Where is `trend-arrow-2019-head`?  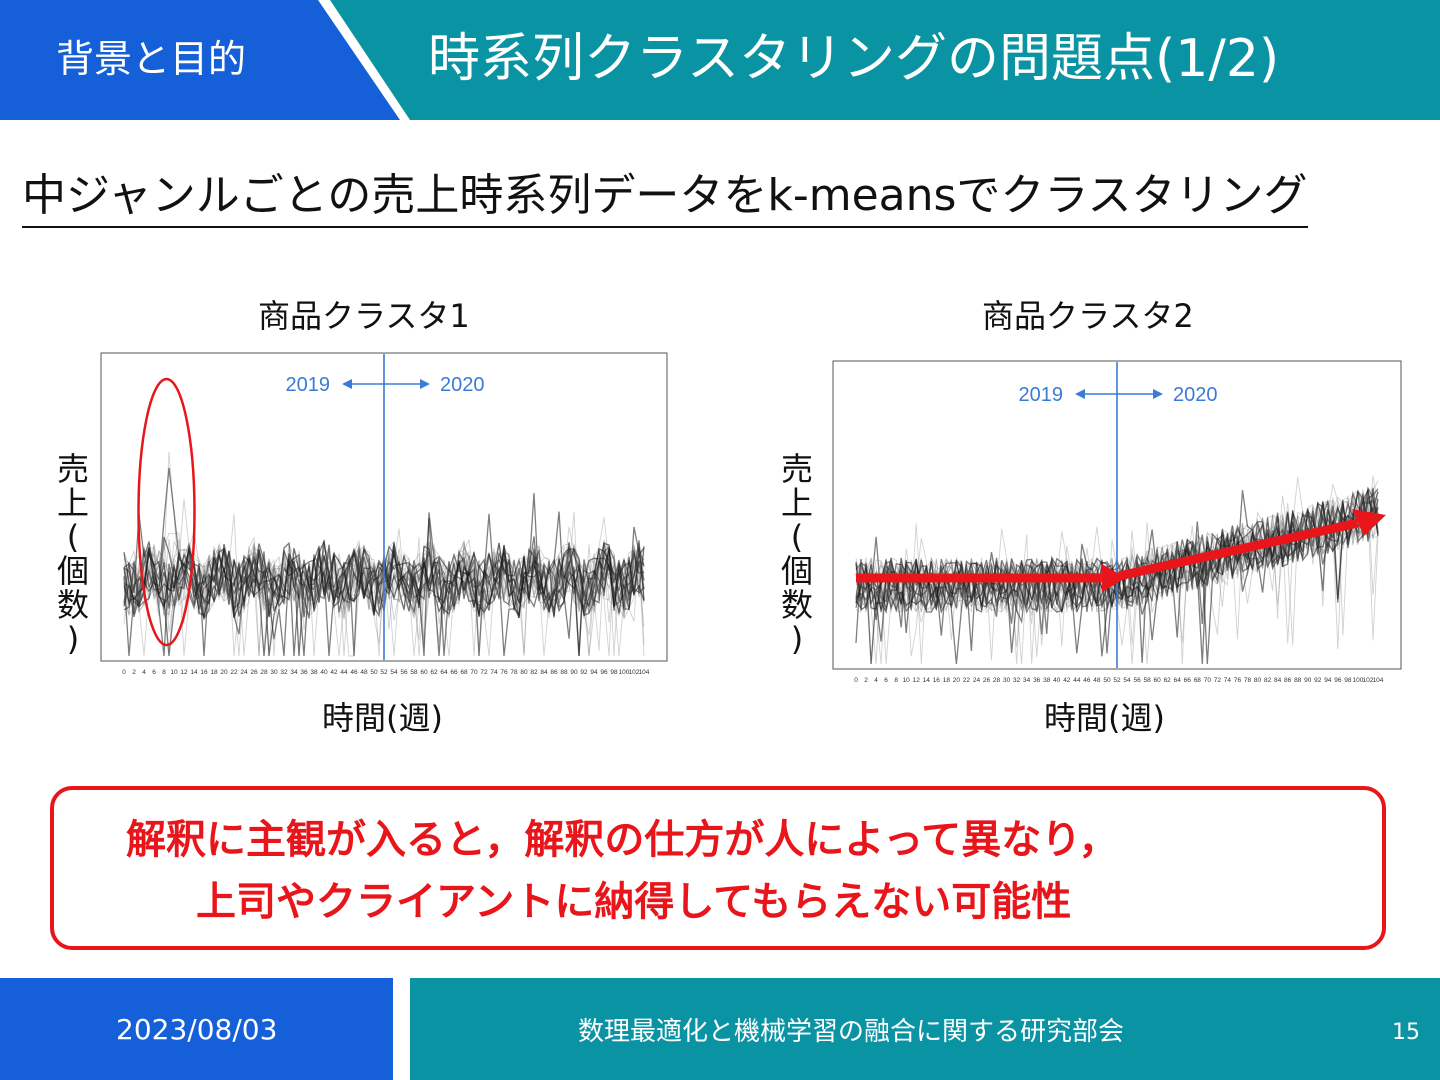
trend-arrow-2019-head is located at coordinates (1113, 578).